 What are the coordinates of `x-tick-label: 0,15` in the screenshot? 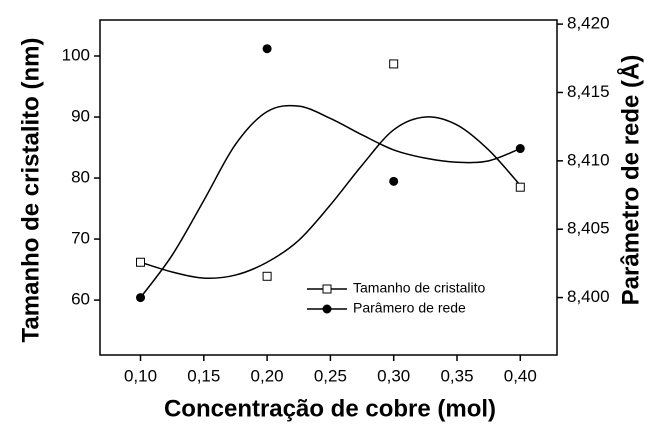 It's located at (203, 375).